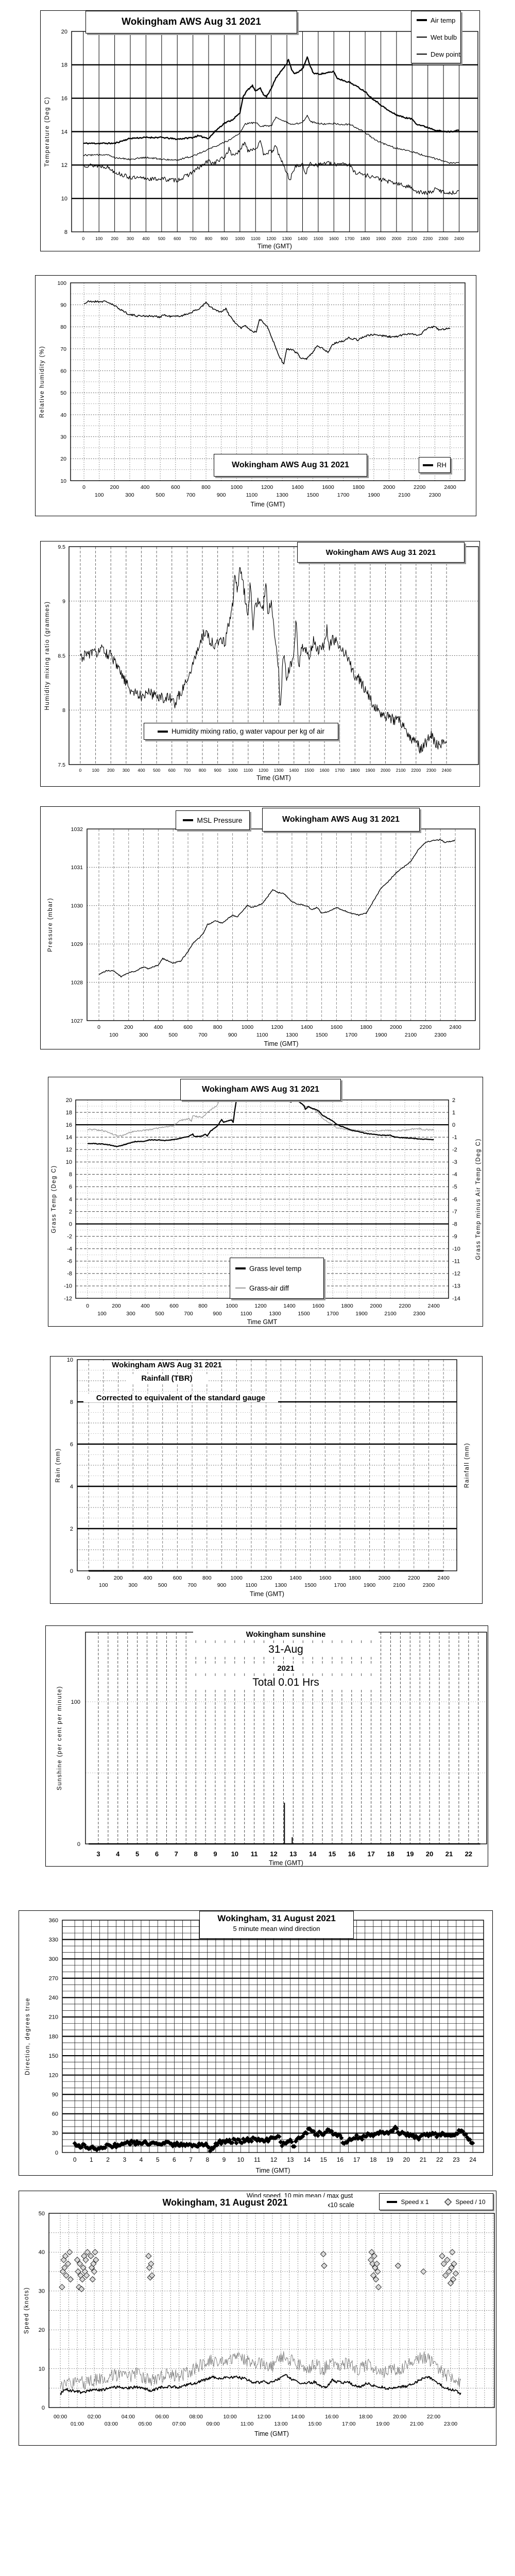 This screenshot has height=2576, width=515. What do you see at coordinates (254, 1854) in the screenshot?
I see `svg-text: 11` at bounding box center [254, 1854].